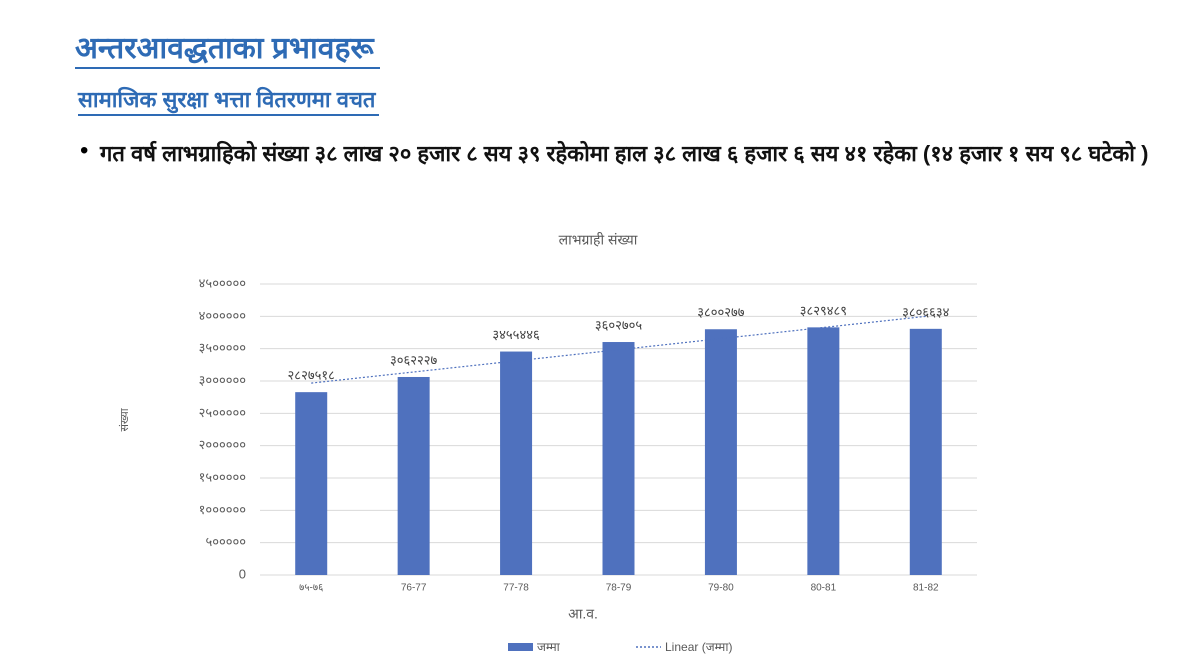  What do you see at coordinates (124, 419) in the screenshot?
I see `y-axis-label: संख्या` at bounding box center [124, 419].